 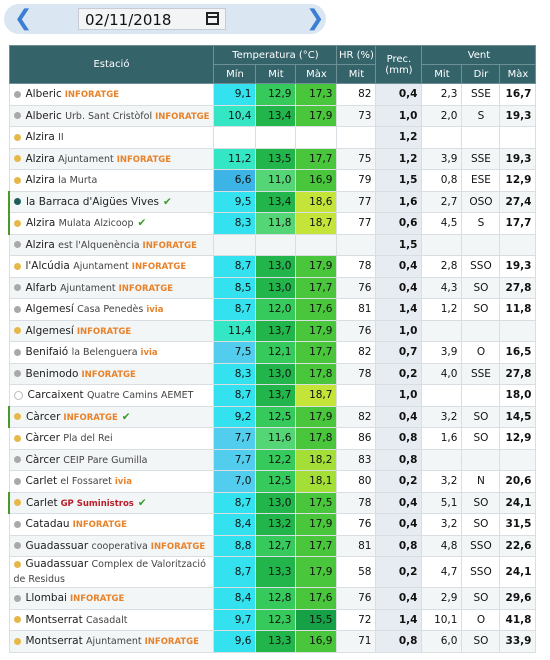 What do you see at coordinates (316, 137) in the screenshot?
I see `max-cell` at bounding box center [316, 137].